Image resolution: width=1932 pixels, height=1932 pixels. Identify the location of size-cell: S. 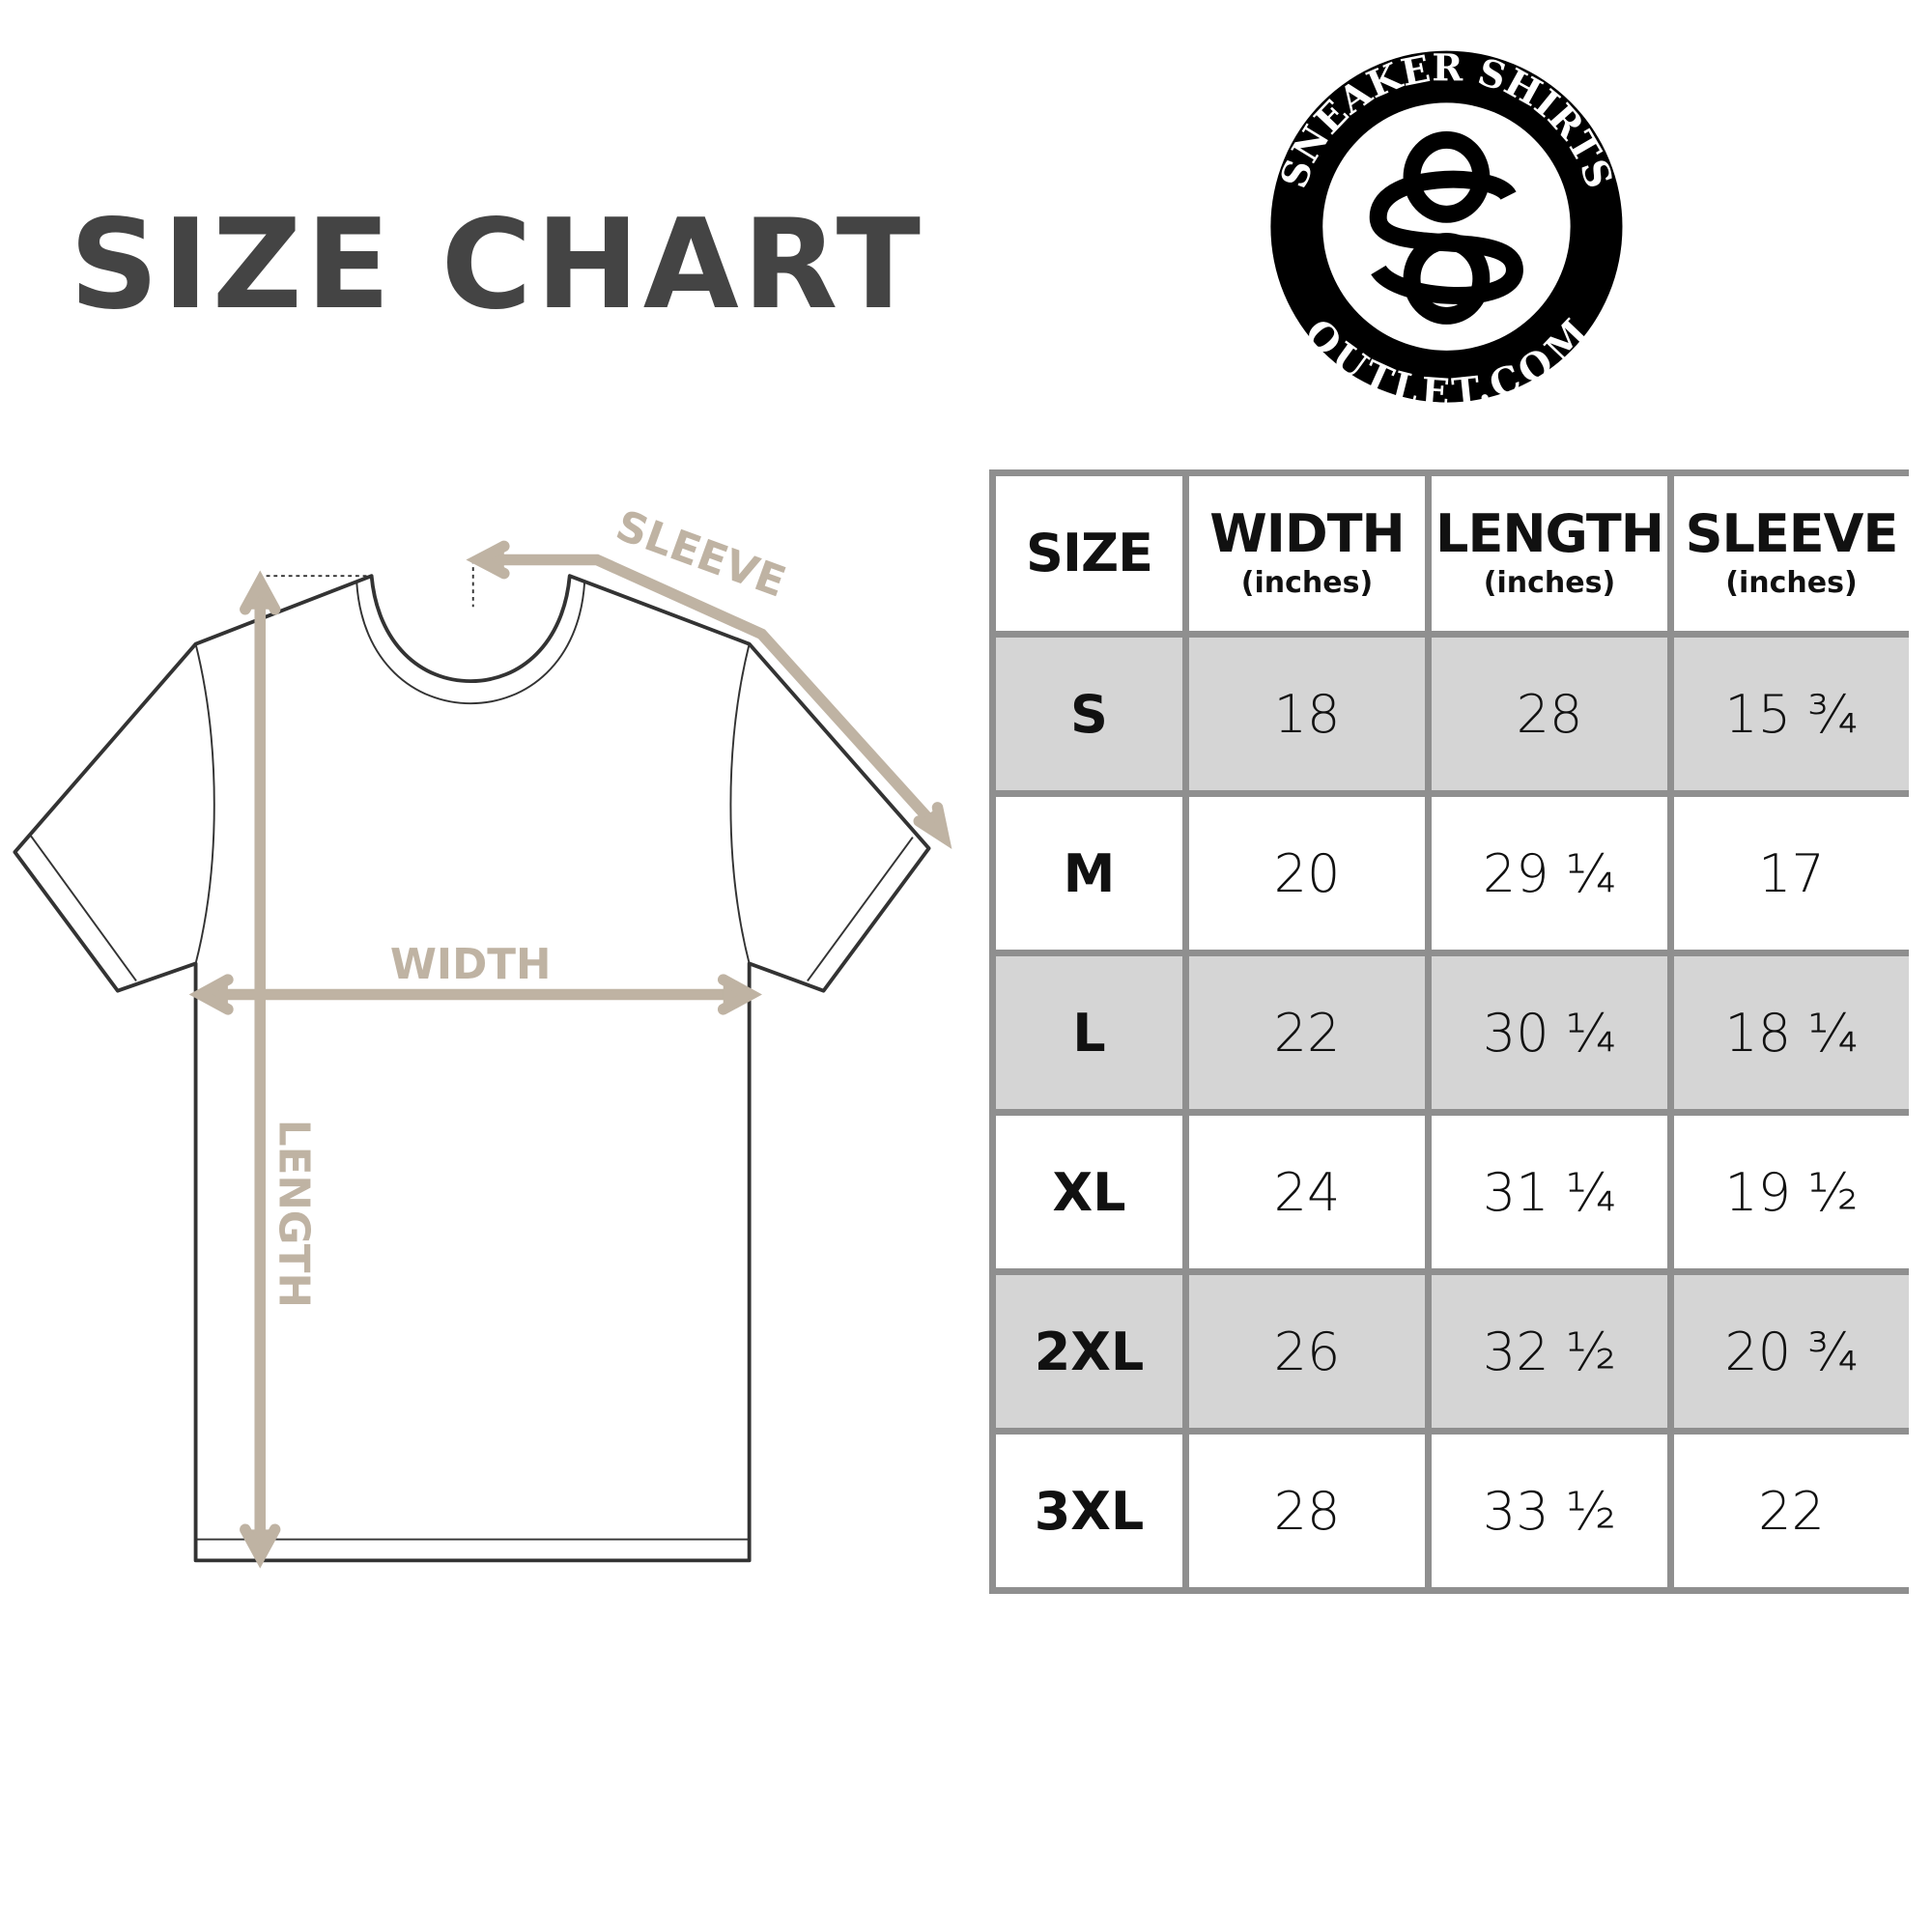
(1089, 714).